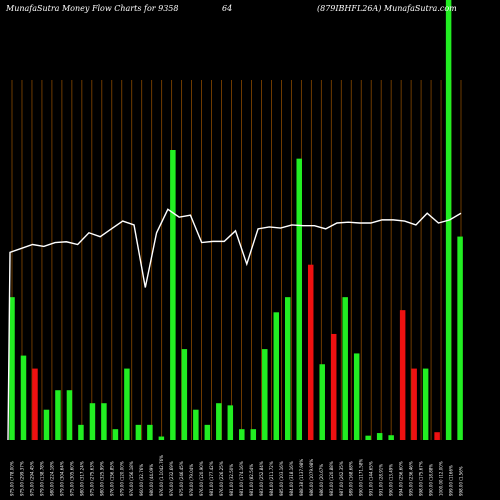  I want to click on x-tick-label: 984.00 (211.72%, so click(271, 478).